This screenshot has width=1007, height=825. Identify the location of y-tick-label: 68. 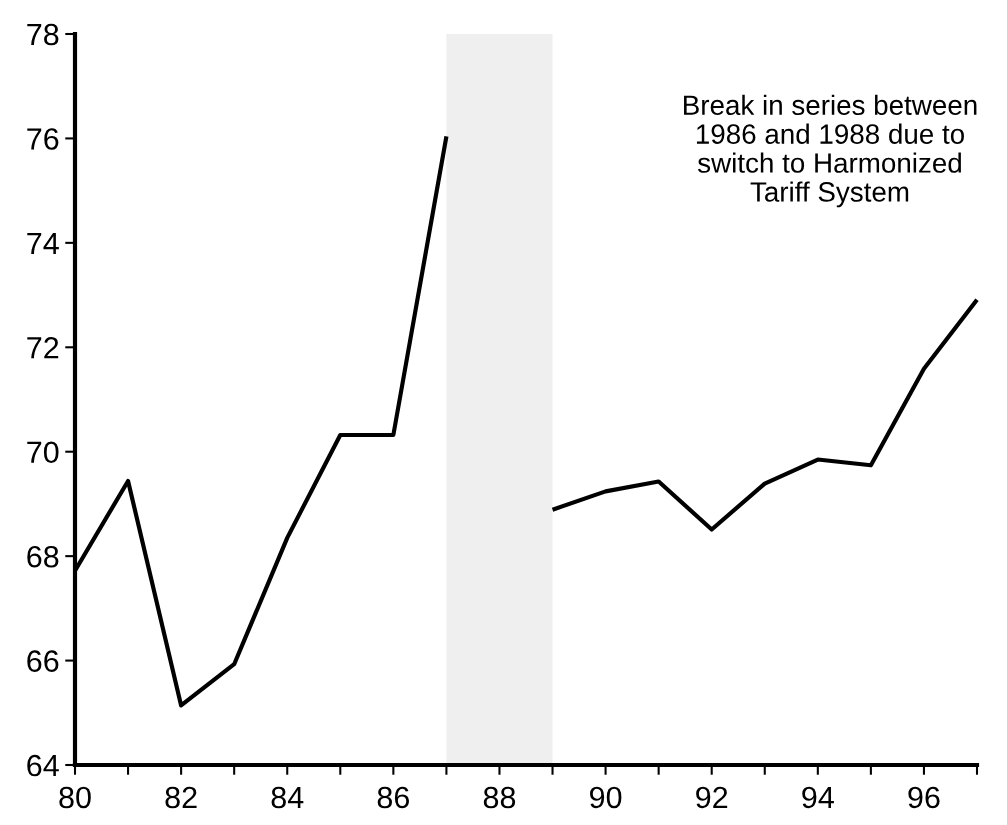
(43, 556).